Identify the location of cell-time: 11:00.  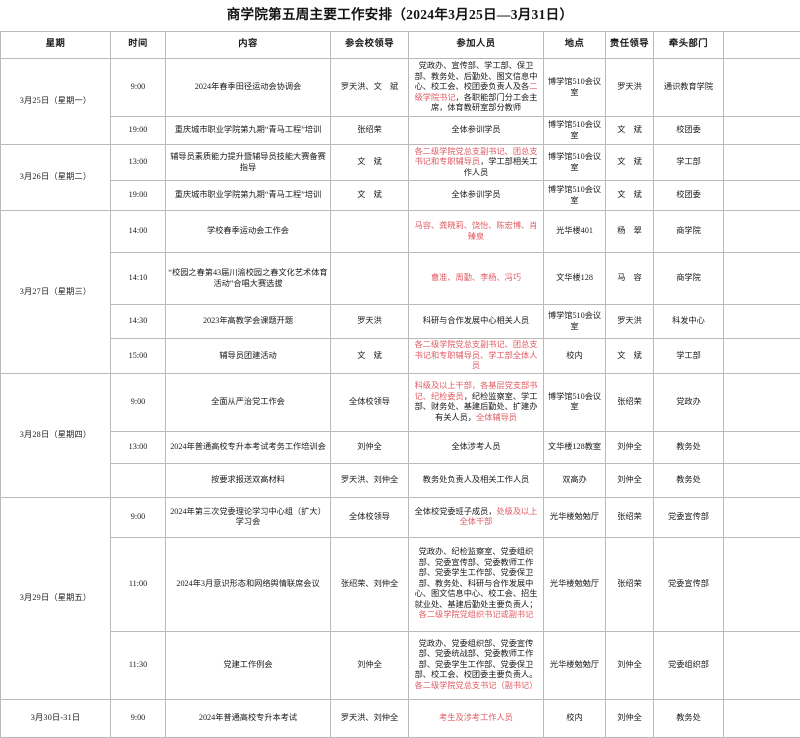
(138, 584).